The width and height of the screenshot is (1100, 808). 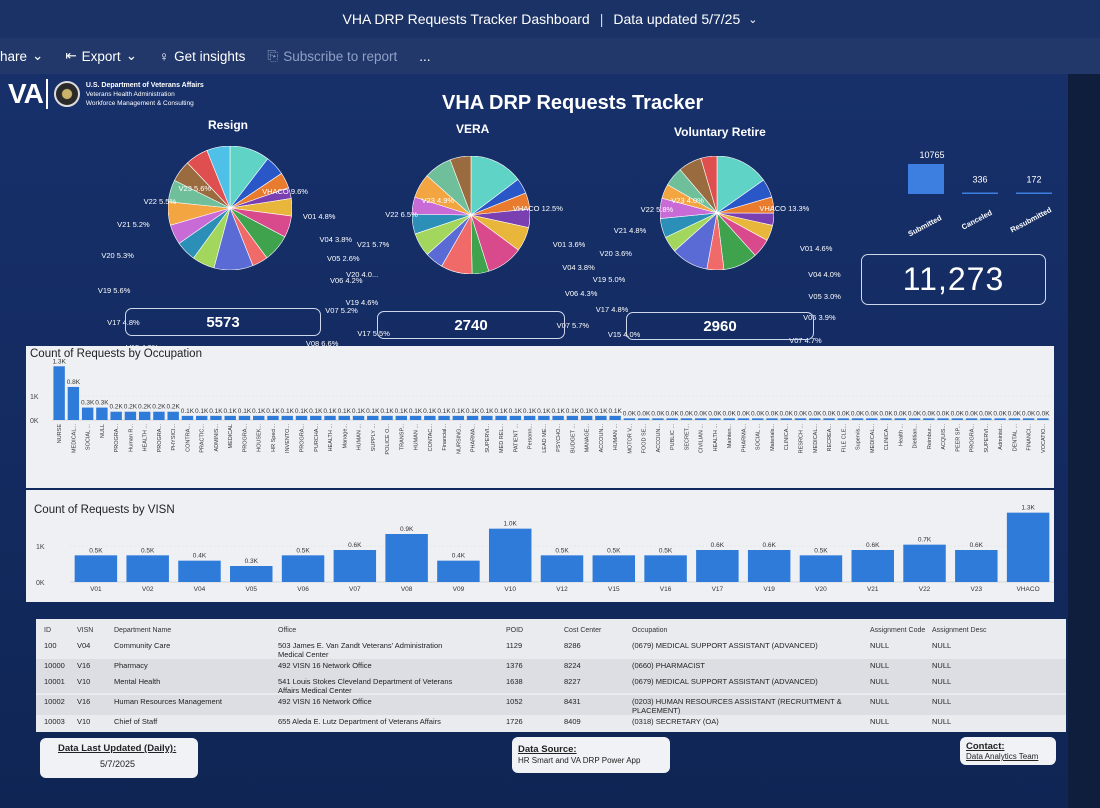 I want to click on subscribe-button: ⎘ Subscribe to report, so click(x=332, y=56).